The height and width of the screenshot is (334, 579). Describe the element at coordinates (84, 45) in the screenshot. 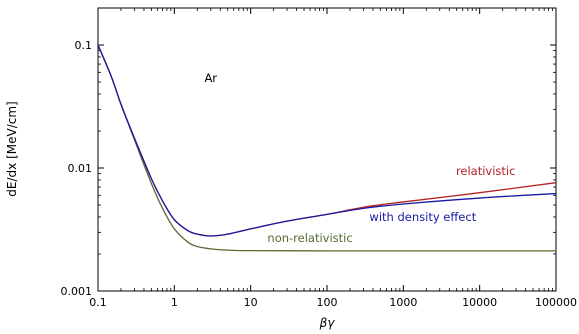

I see `y-tick-label: 0.1` at that location.